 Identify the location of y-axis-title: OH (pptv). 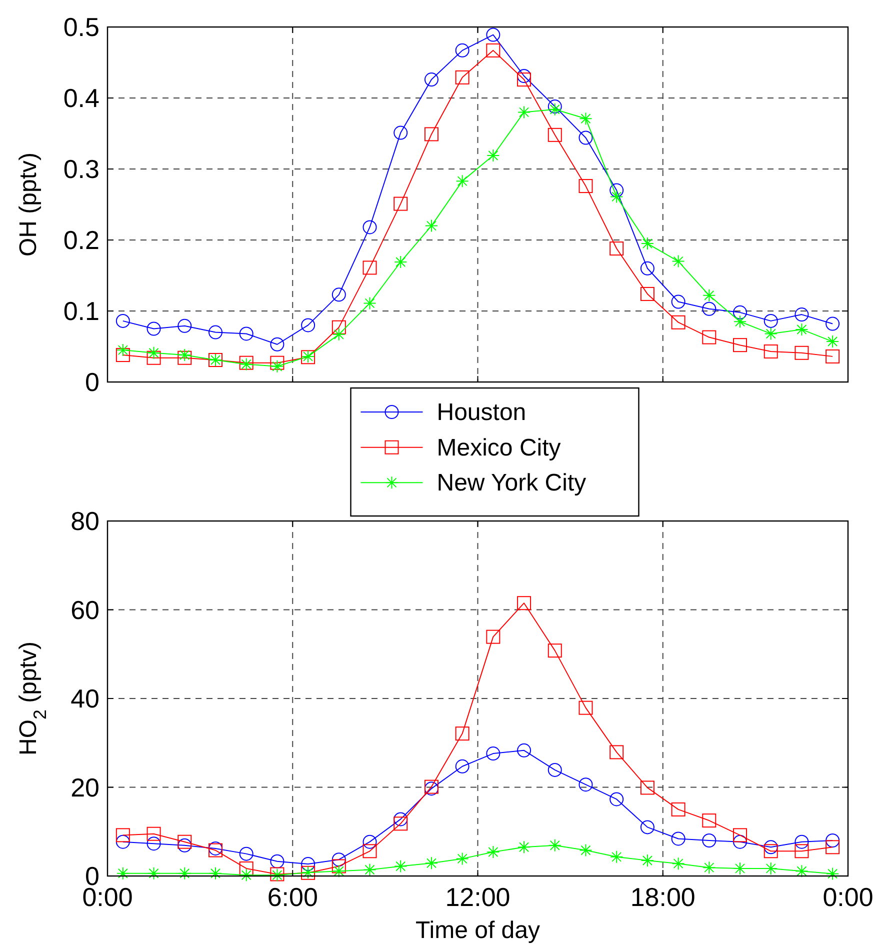
(28, 204).